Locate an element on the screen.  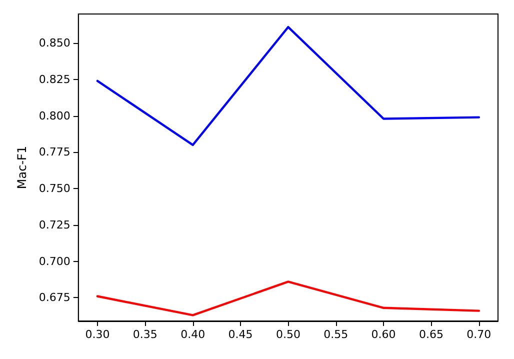
x-tick-label: 0.65 is located at coordinates (431, 334).